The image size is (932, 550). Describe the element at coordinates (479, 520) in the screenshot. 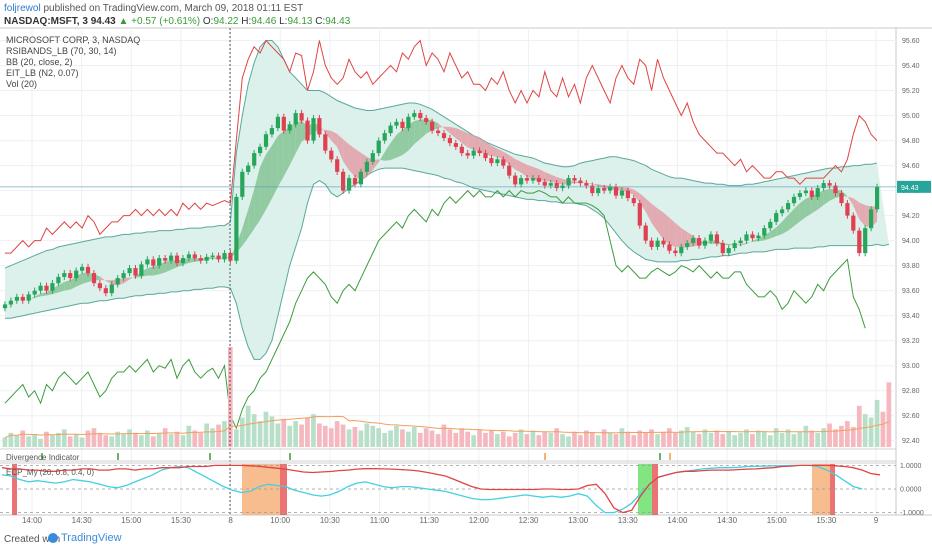

I see `time-tick-label: 12:00` at that location.